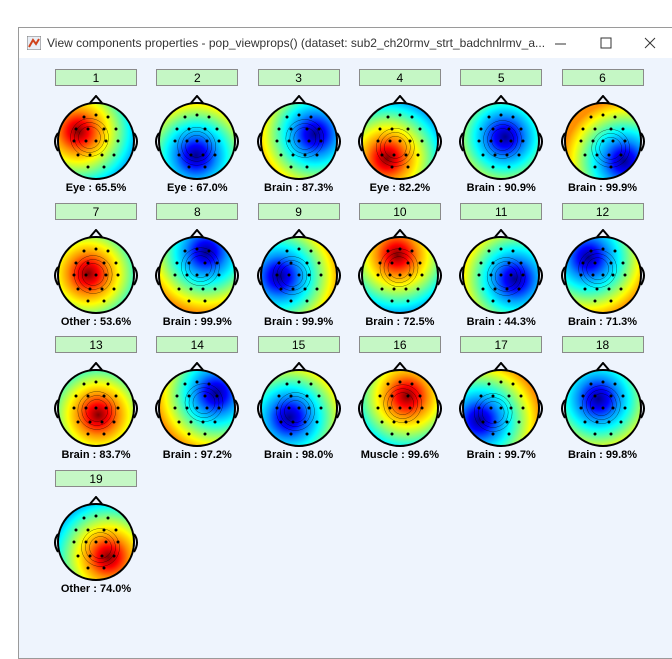  Describe the element at coordinates (400, 455) in the screenshot. I see `component-label: Muscle : 99.6%` at that location.